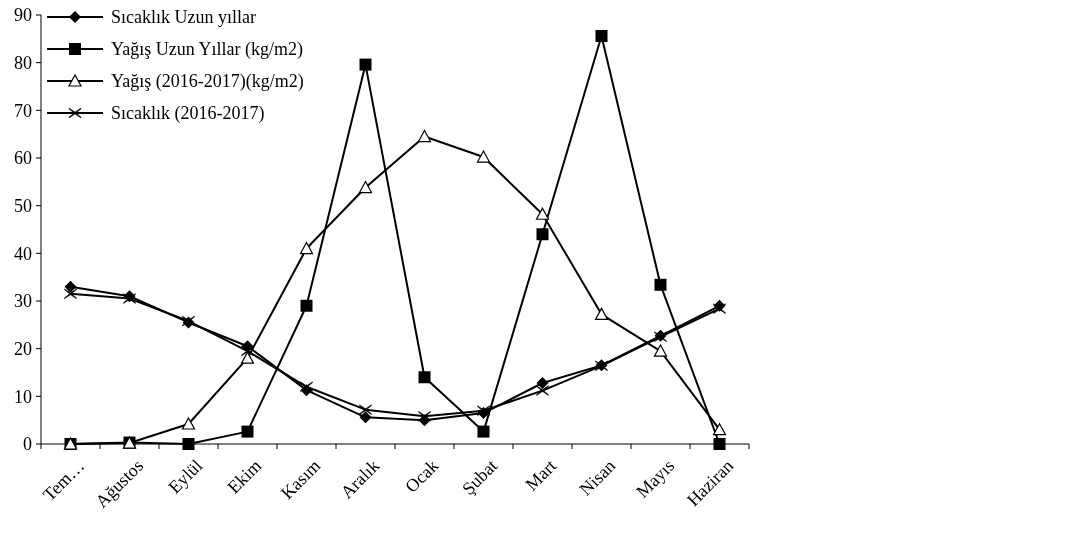 This screenshot has width=1070, height=543. I want to click on y-tick-label: 80, so click(23, 62).